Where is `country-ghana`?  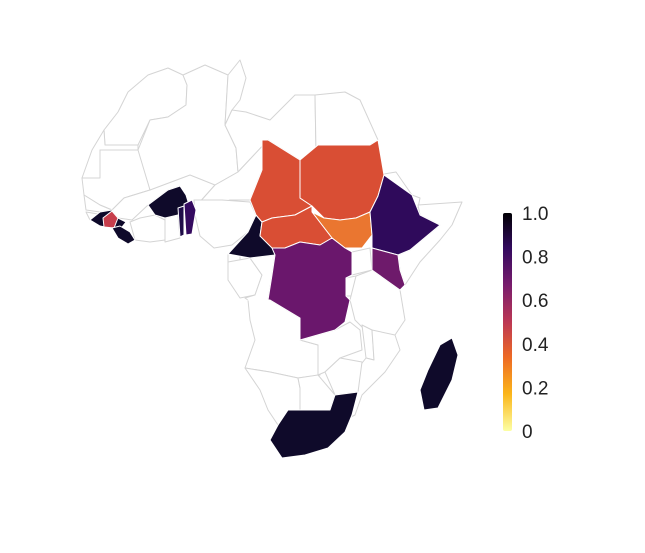 country-ghana is located at coordinates (172, 228).